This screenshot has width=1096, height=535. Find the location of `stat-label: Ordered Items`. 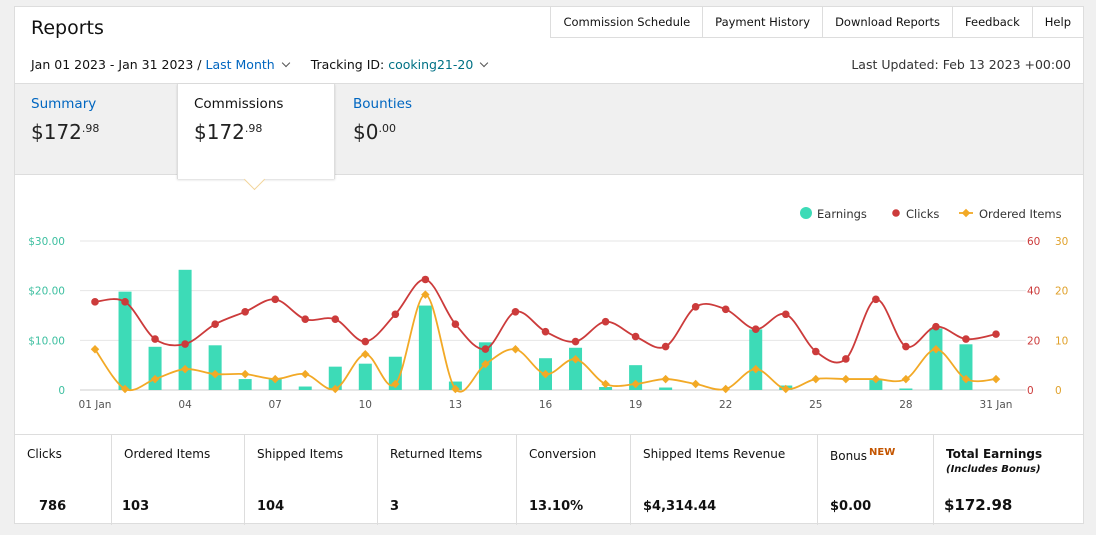

stat-label: Ordered Items is located at coordinates (167, 454).